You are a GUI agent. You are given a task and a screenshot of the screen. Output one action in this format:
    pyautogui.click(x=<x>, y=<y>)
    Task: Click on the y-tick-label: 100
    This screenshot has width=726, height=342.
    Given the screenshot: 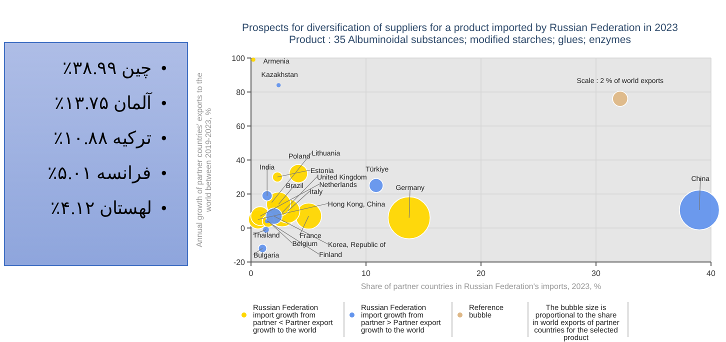 What is the action you would take?
    pyautogui.click(x=239, y=58)
    